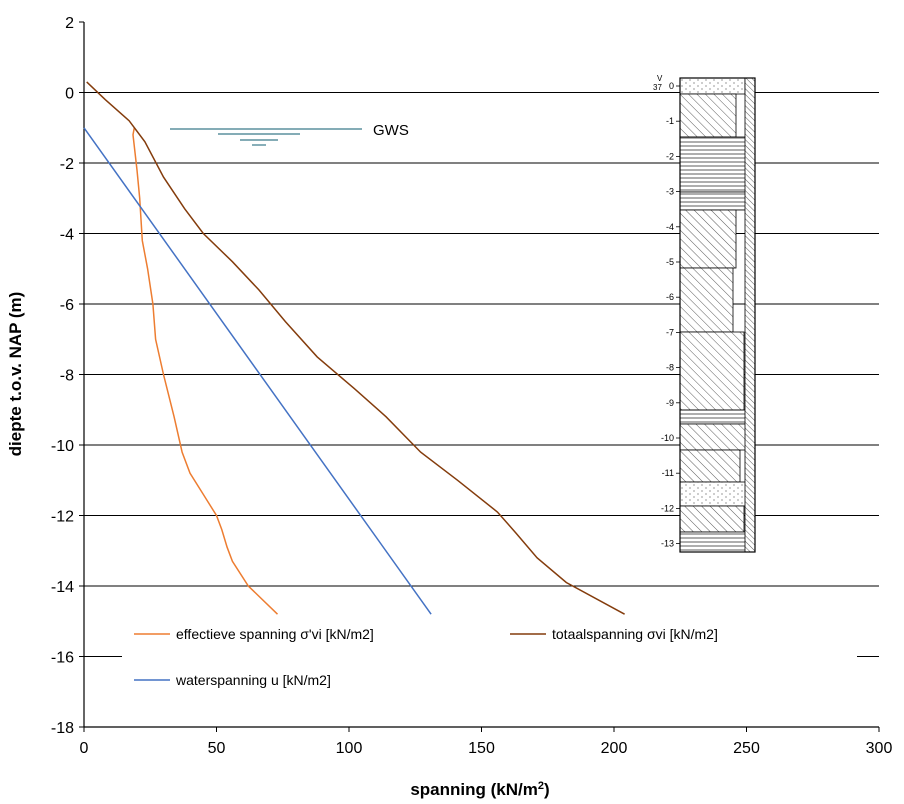 Image resolution: width=904 pixels, height=804 pixels. What do you see at coordinates (670, 297) in the screenshot?
I see `boring-log-depth-label: -6` at bounding box center [670, 297].